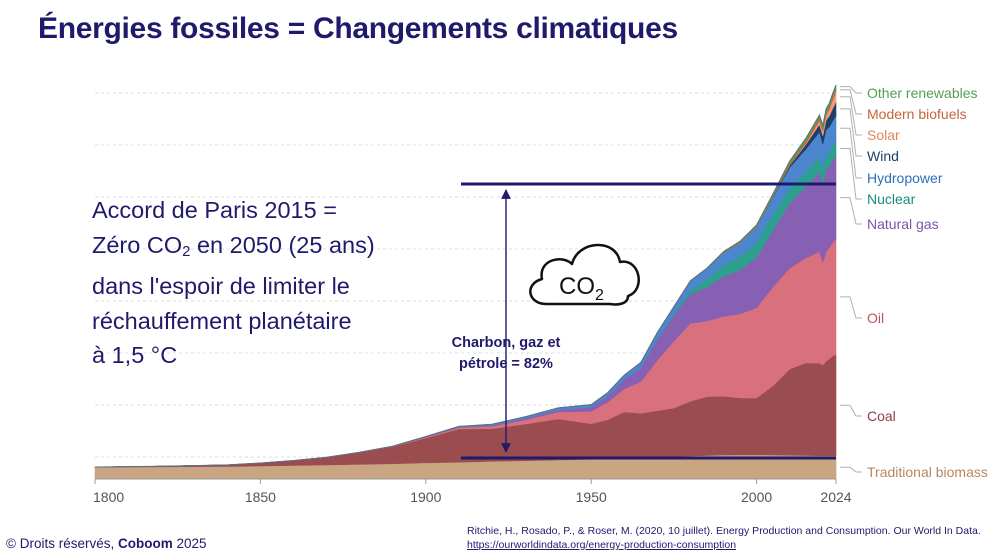 The image size is (1000, 558). I want to click on paris-line-2-prefix: Zéro CO, so click(137, 244).